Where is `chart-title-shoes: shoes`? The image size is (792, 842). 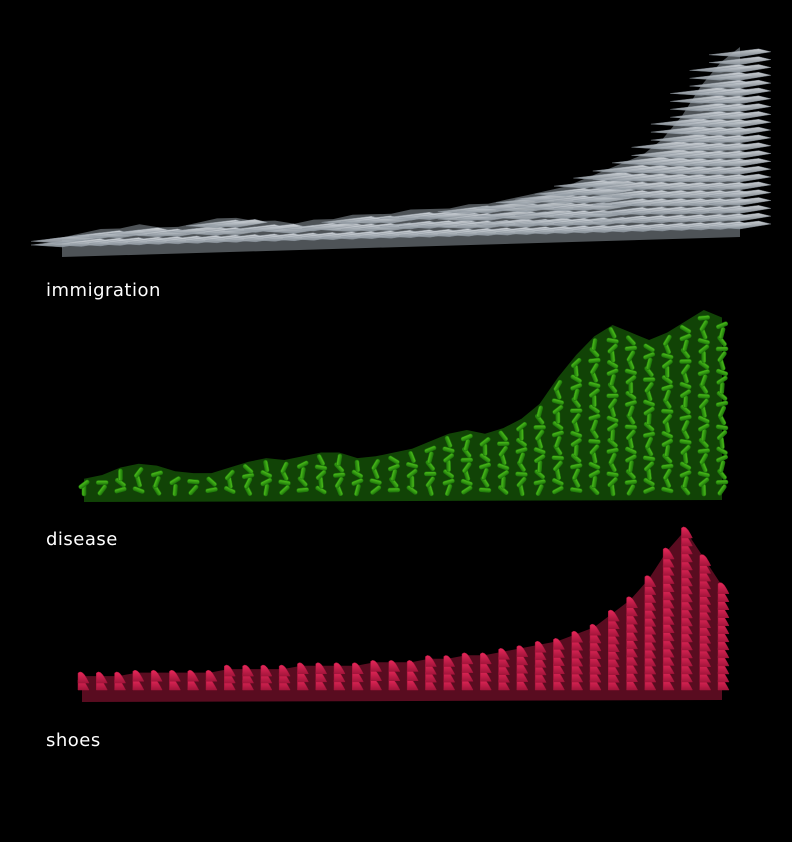
chart-title-shoes: shoes is located at coordinates (73, 740).